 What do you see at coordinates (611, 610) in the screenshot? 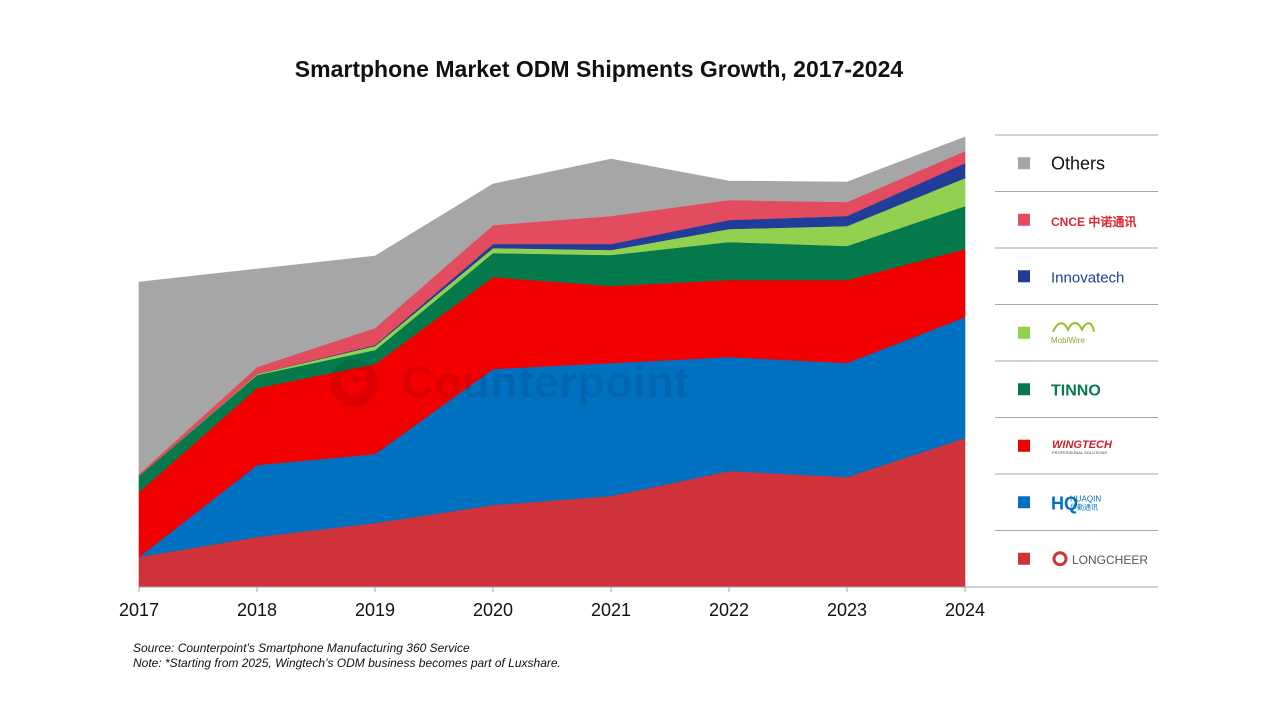
I see `x-tick-label: 2021` at bounding box center [611, 610].